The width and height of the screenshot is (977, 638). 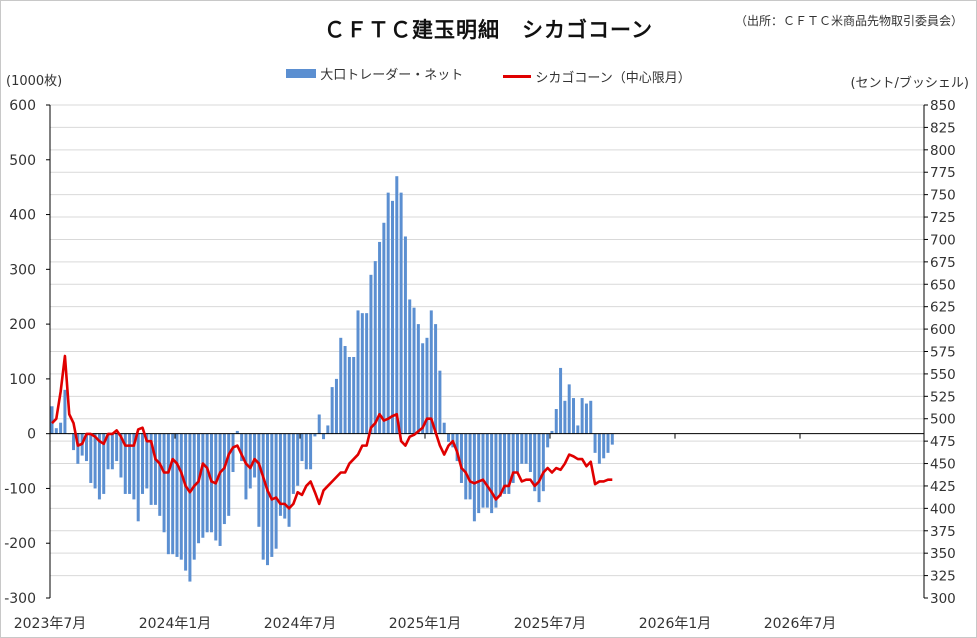 I want to click on right-tick-label: 825, so click(x=943, y=128).